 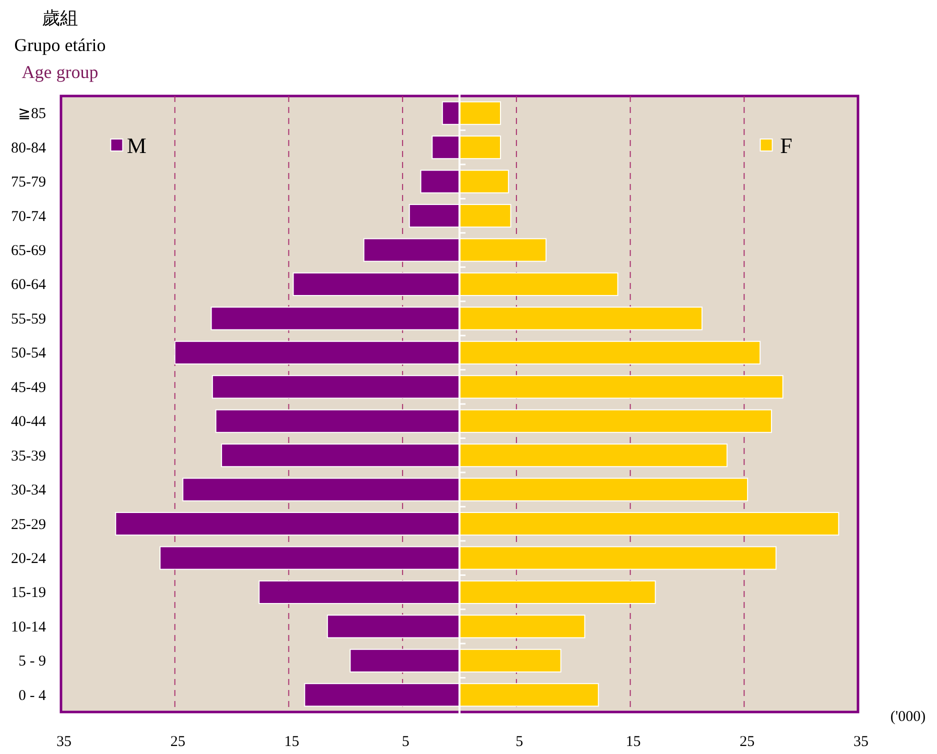 What do you see at coordinates (28, 456) in the screenshot?
I see `y-tick-label: 35-39` at bounding box center [28, 456].